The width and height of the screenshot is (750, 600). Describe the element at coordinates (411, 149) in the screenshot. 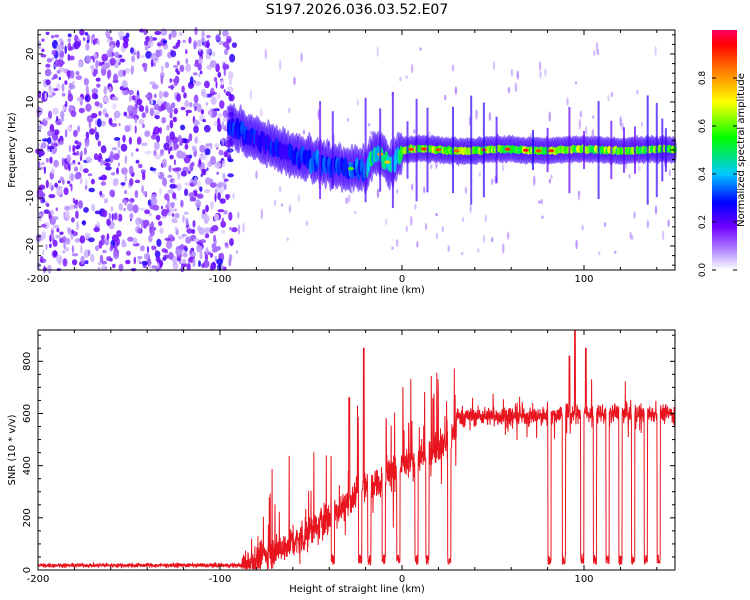

I see `spectrogram-hotspot` at that location.